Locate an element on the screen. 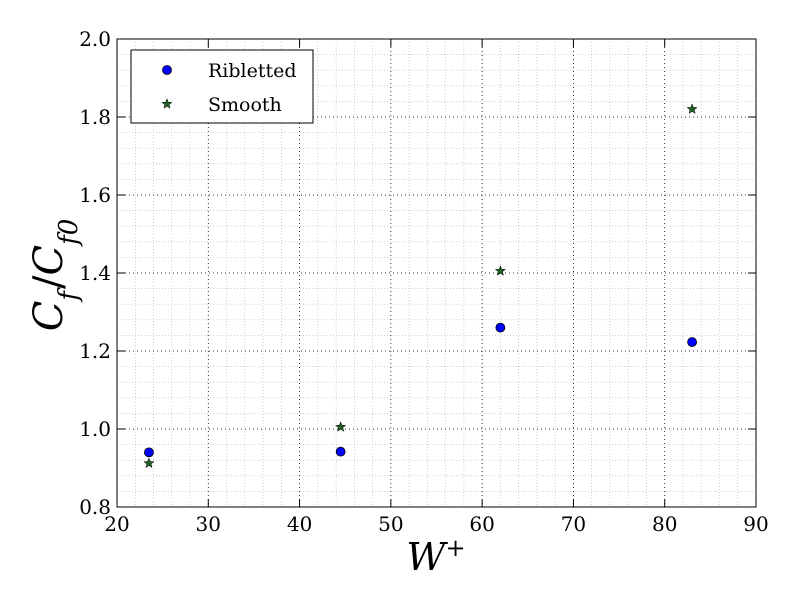  legend-marker-smooth is located at coordinates (167, 103).